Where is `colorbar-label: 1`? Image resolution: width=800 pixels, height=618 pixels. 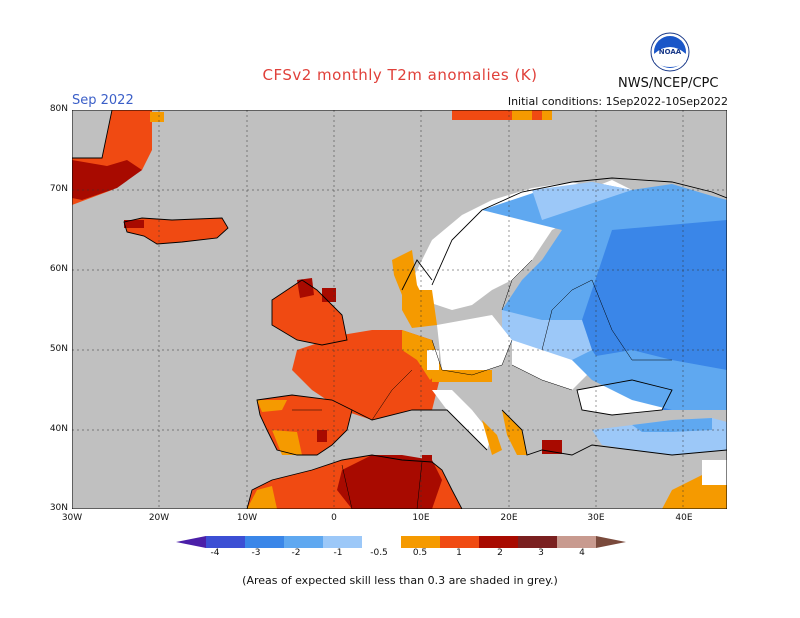 colorbar-label: 1 is located at coordinates (459, 553).